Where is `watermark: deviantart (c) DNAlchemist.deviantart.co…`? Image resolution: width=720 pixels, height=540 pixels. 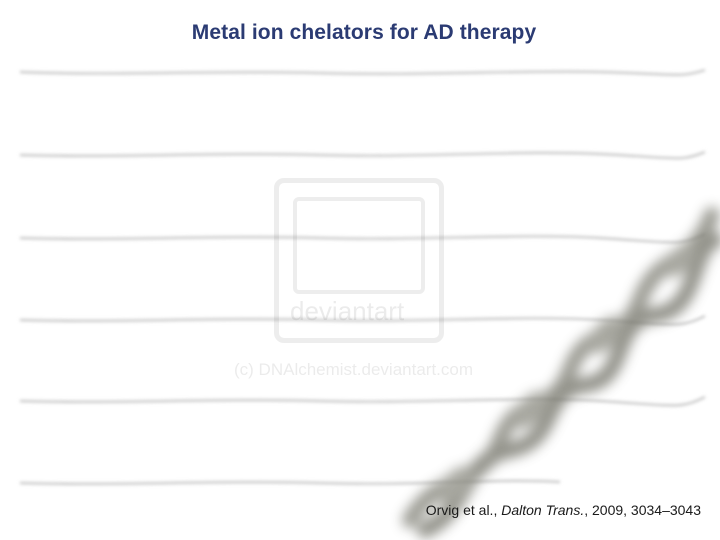 watermark: deviantart (c) DNAlchemist.deviantart.co… is located at coordinates (362, 280).